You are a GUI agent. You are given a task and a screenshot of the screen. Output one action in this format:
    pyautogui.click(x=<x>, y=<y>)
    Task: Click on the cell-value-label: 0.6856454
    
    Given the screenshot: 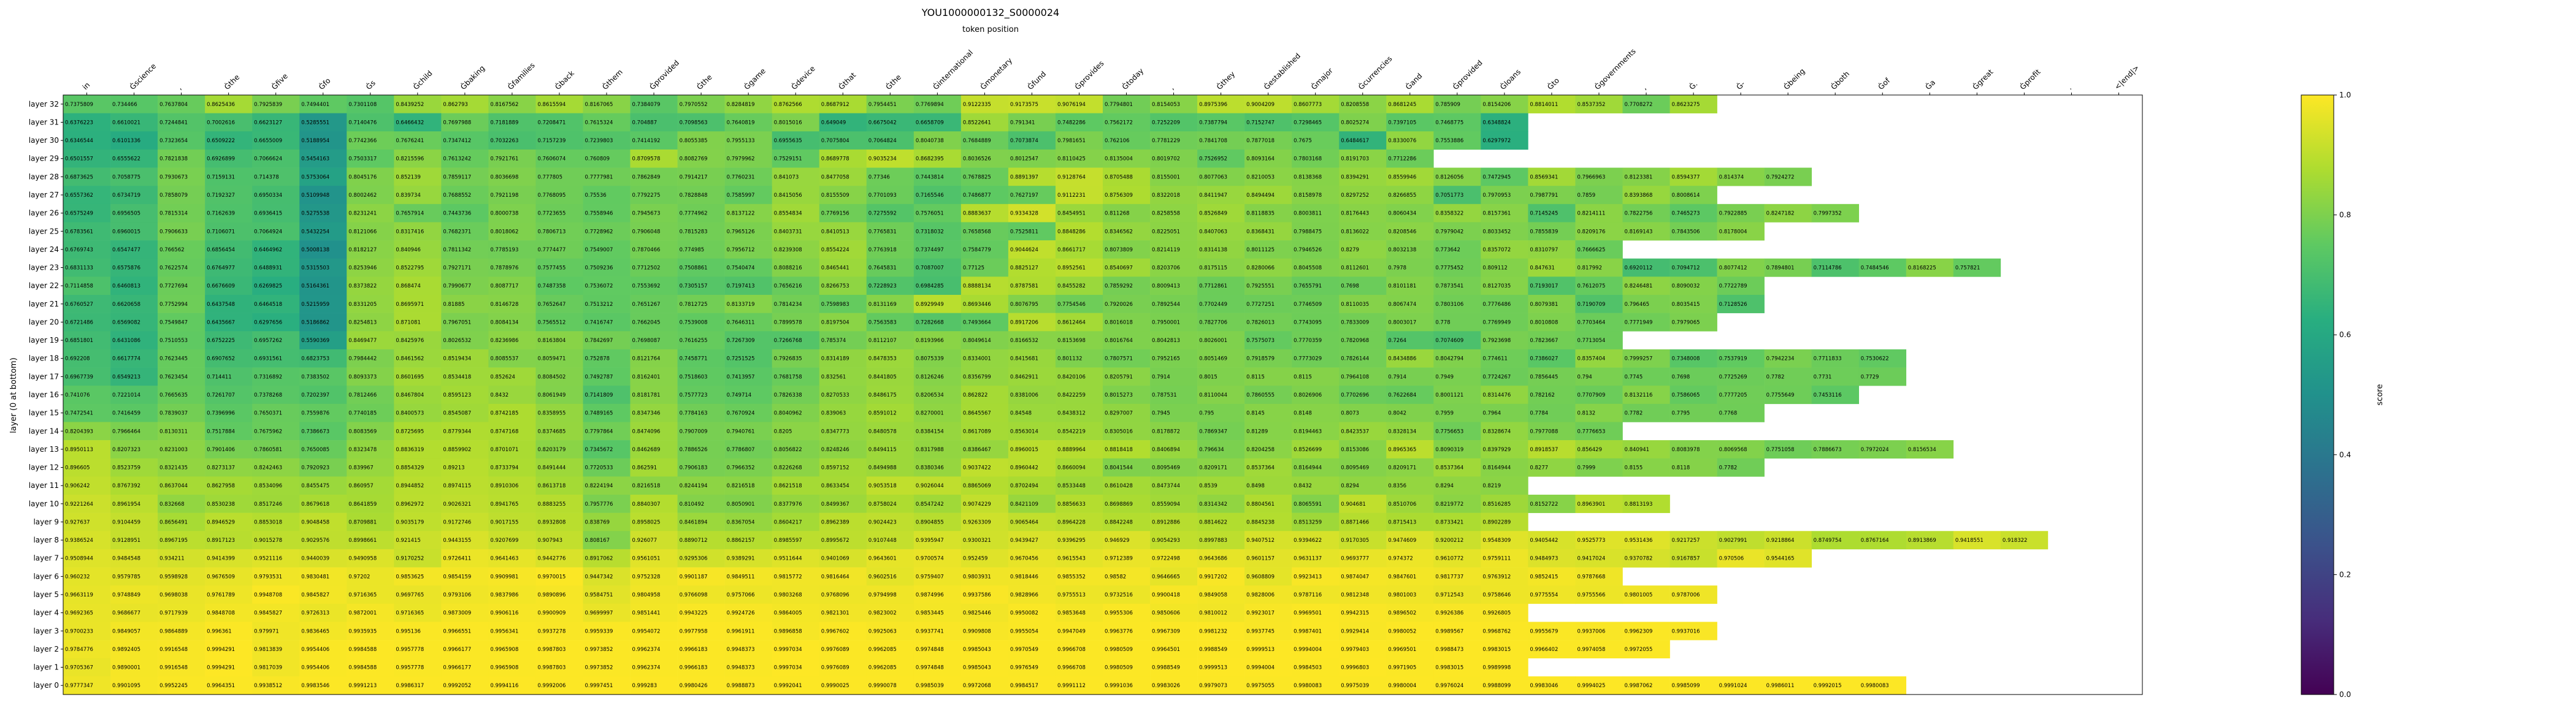 What is the action you would take?
    pyautogui.click(x=221, y=250)
    